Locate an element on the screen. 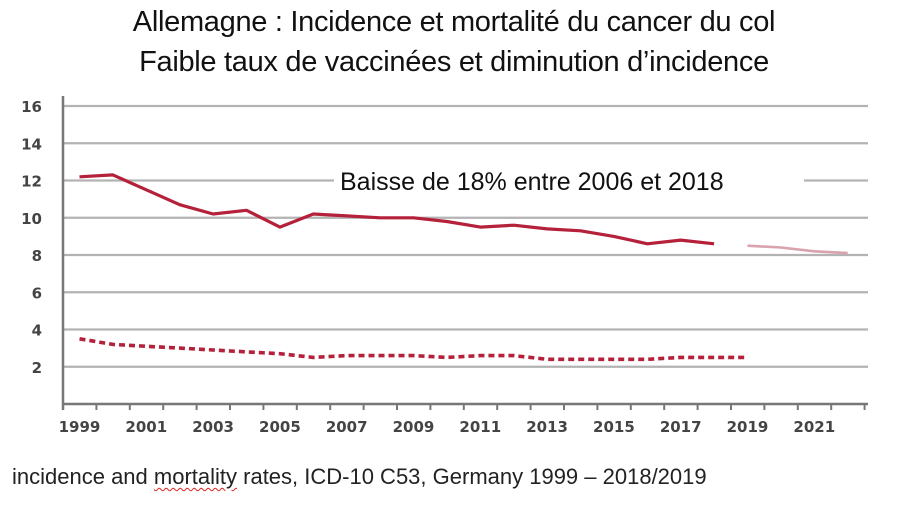  caption-before: incidence and is located at coordinates (83, 476).